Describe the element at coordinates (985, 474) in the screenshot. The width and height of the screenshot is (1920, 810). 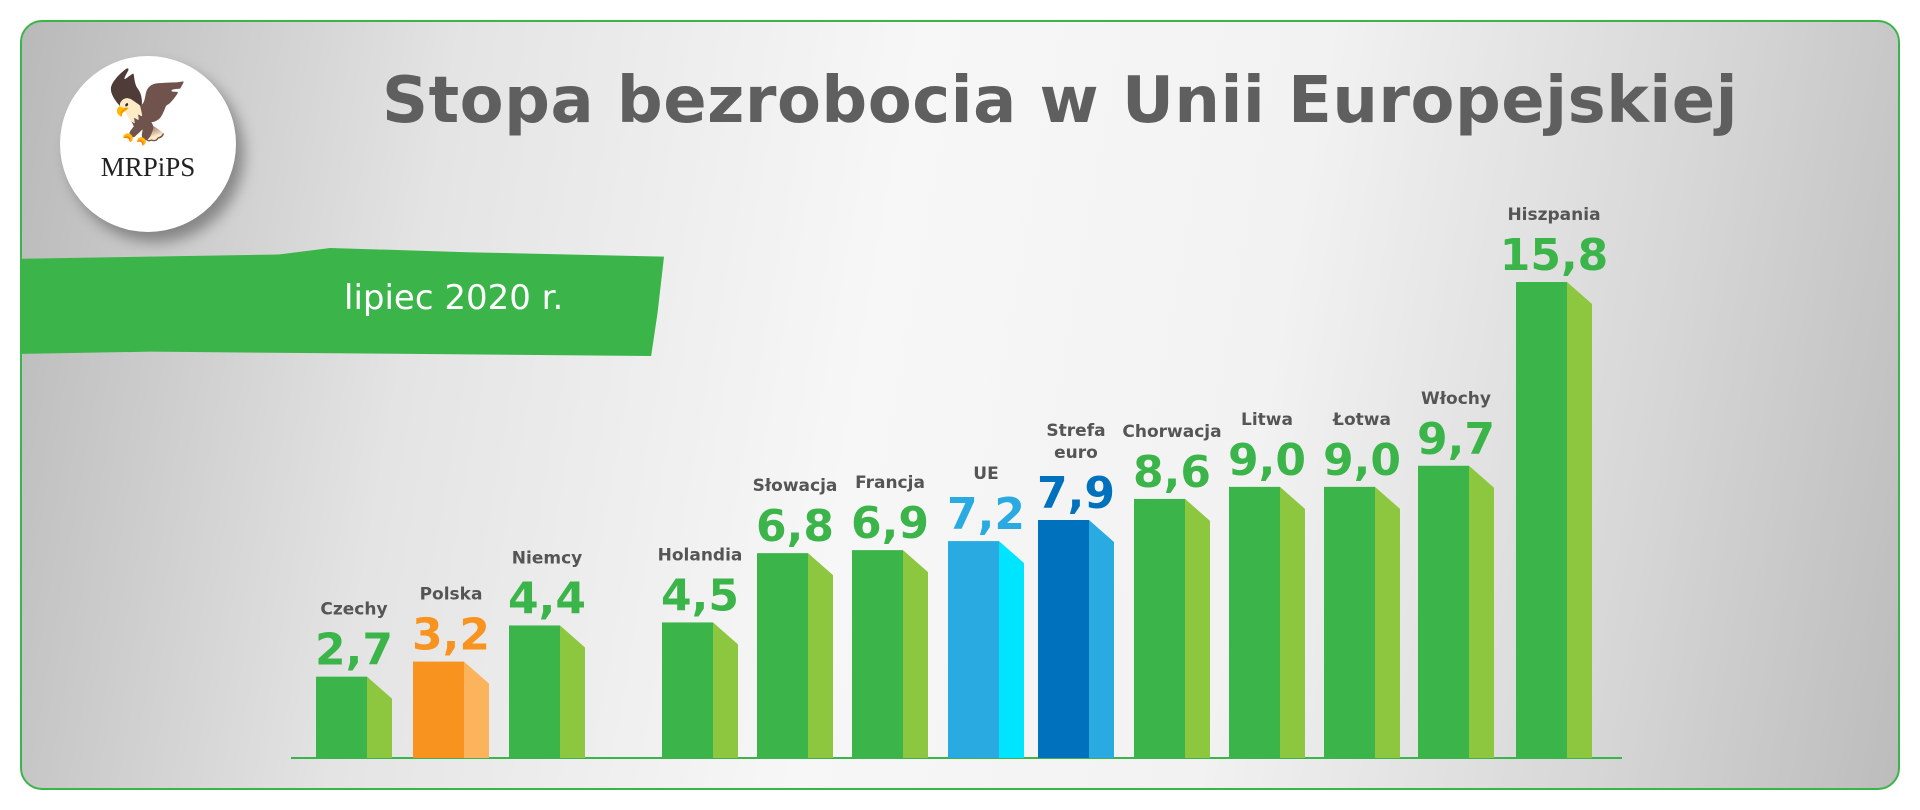
I see `category-label: UE` at that location.